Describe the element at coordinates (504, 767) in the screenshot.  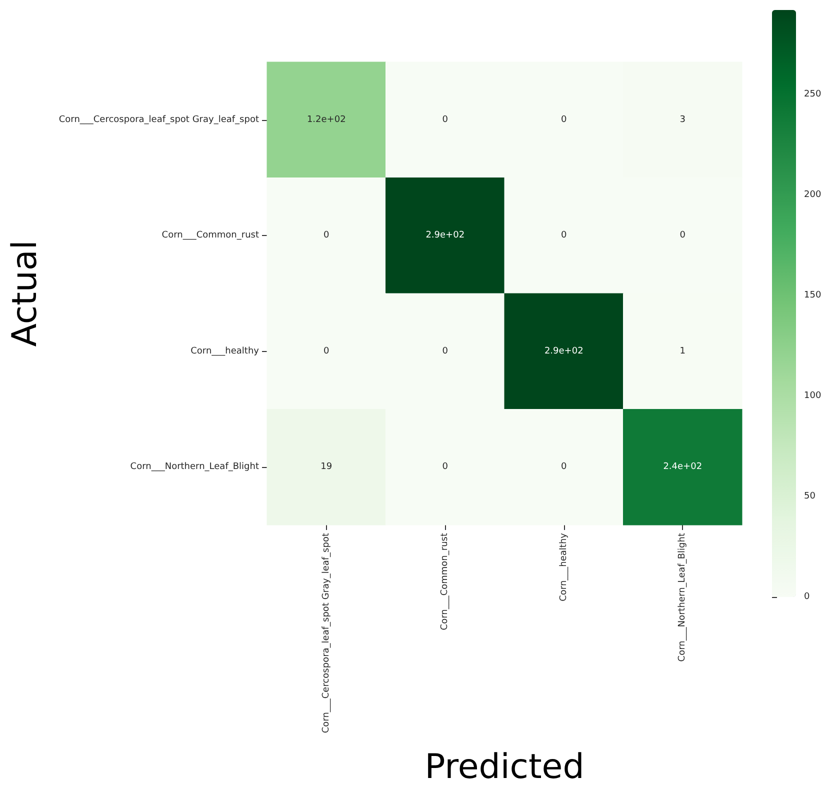
I see `x-axis-title: Predicted` at that location.